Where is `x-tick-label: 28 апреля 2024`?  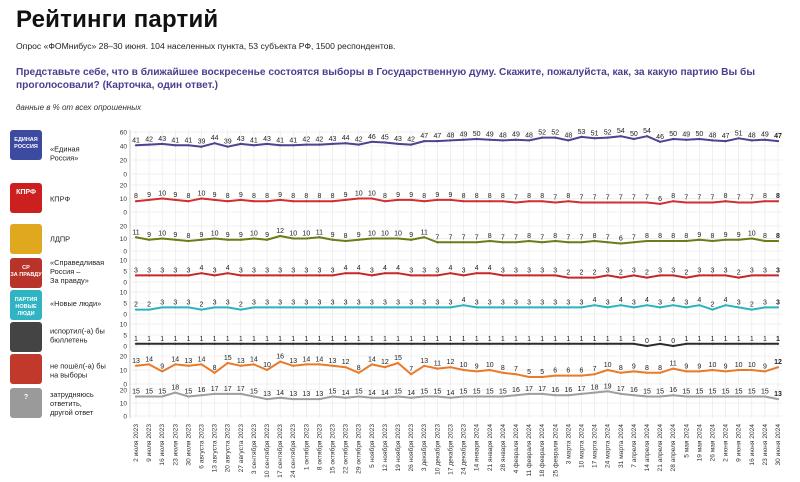
x-tick-label: 28 апреля 2024 is located at coordinates (673, 448).